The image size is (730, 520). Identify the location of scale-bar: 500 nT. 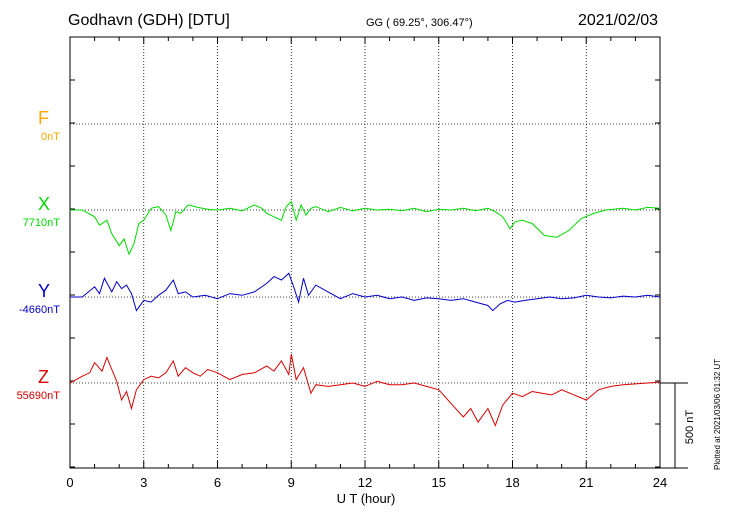
(678, 425).